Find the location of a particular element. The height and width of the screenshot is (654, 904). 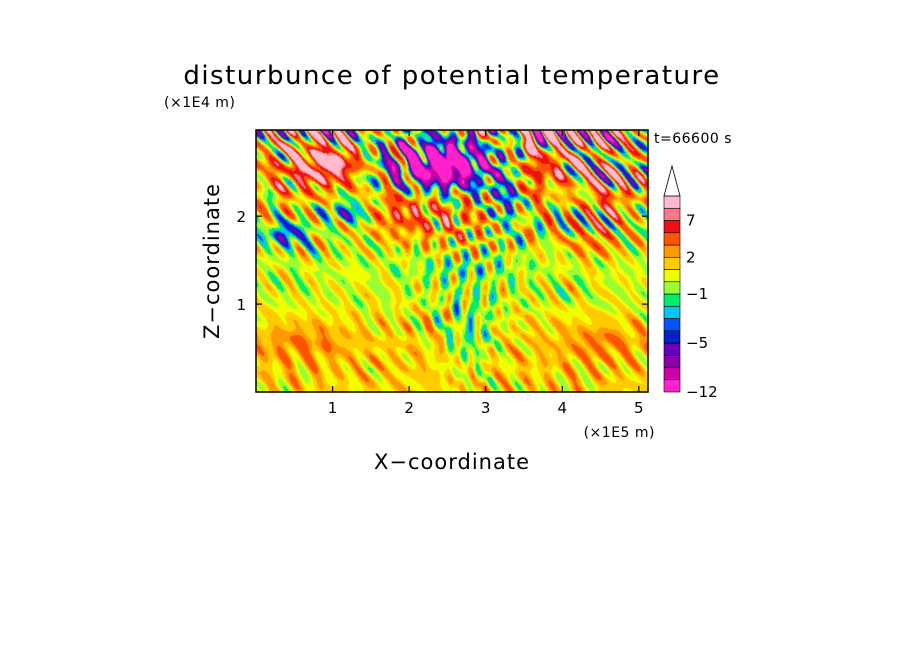

time-label: t=66600 s is located at coordinates (693, 139).